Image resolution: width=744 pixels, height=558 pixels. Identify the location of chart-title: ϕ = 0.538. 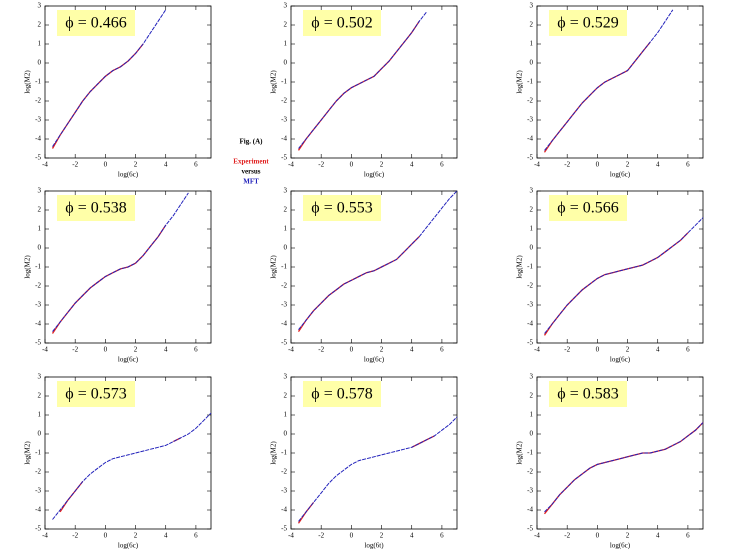
(95, 208).